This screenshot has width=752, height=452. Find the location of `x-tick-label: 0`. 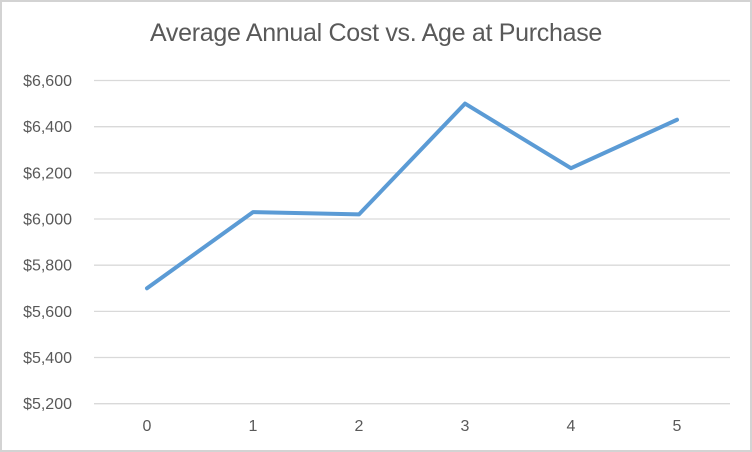

x-tick-label: 0 is located at coordinates (147, 426).